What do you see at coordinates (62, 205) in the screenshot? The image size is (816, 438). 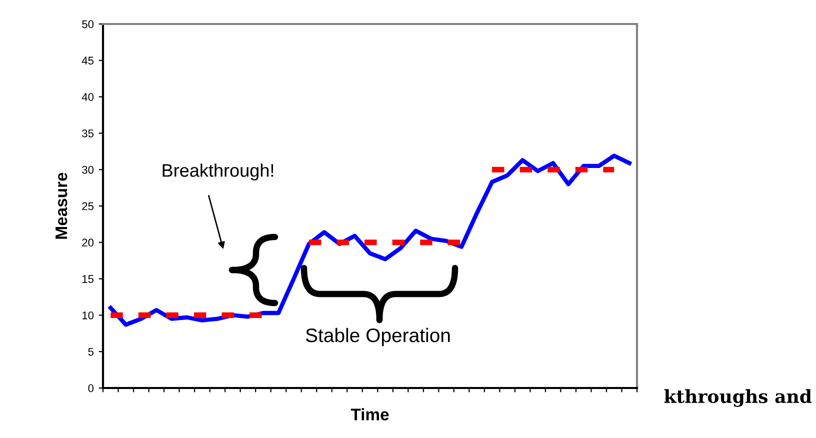 I see `y-axis-title: Measure` at bounding box center [62, 205].